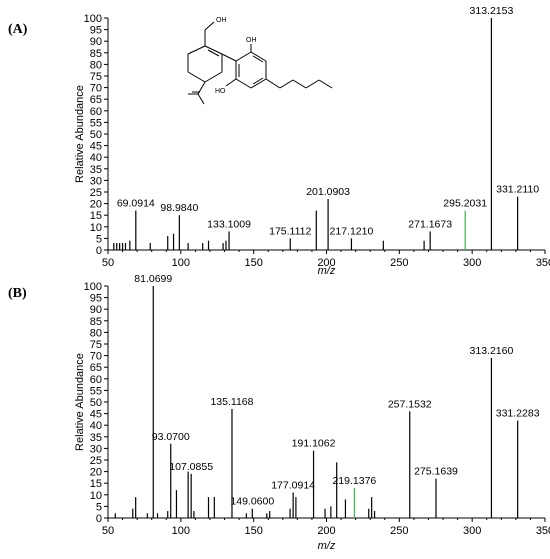 The width and height of the screenshot is (550, 559). What do you see at coordinates (96, 123) in the screenshot?
I see `y-tick-label: 55` at bounding box center [96, 123].